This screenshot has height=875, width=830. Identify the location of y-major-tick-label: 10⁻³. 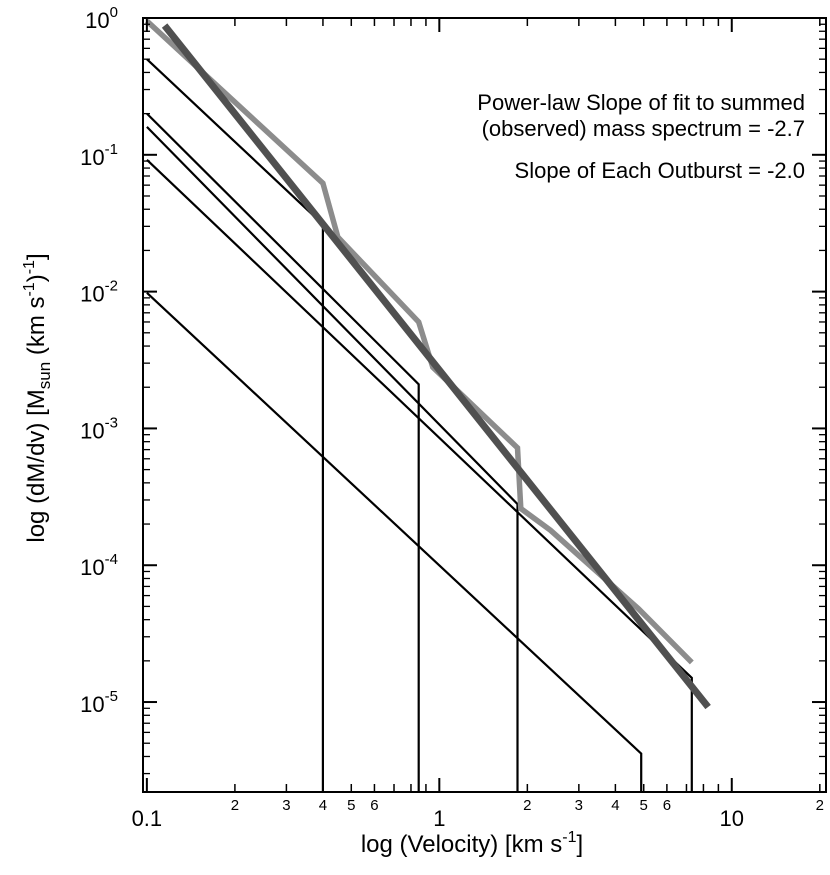
(99, 428).